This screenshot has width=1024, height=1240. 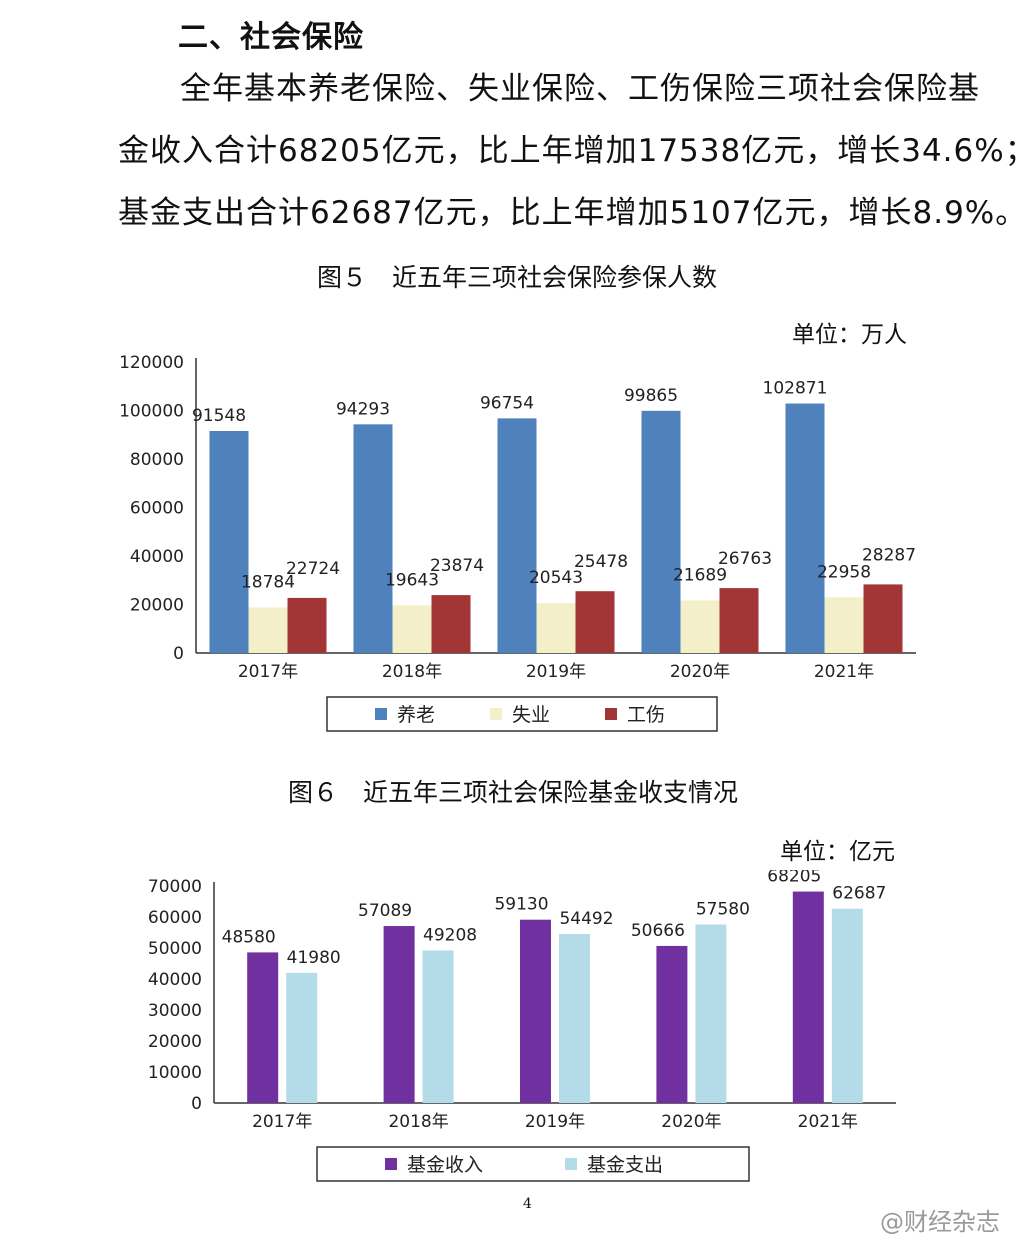 What do you see at coordinates (412, 580) in the screenshot?
I see `data-label: 19643` at bounding box center [412, 580].